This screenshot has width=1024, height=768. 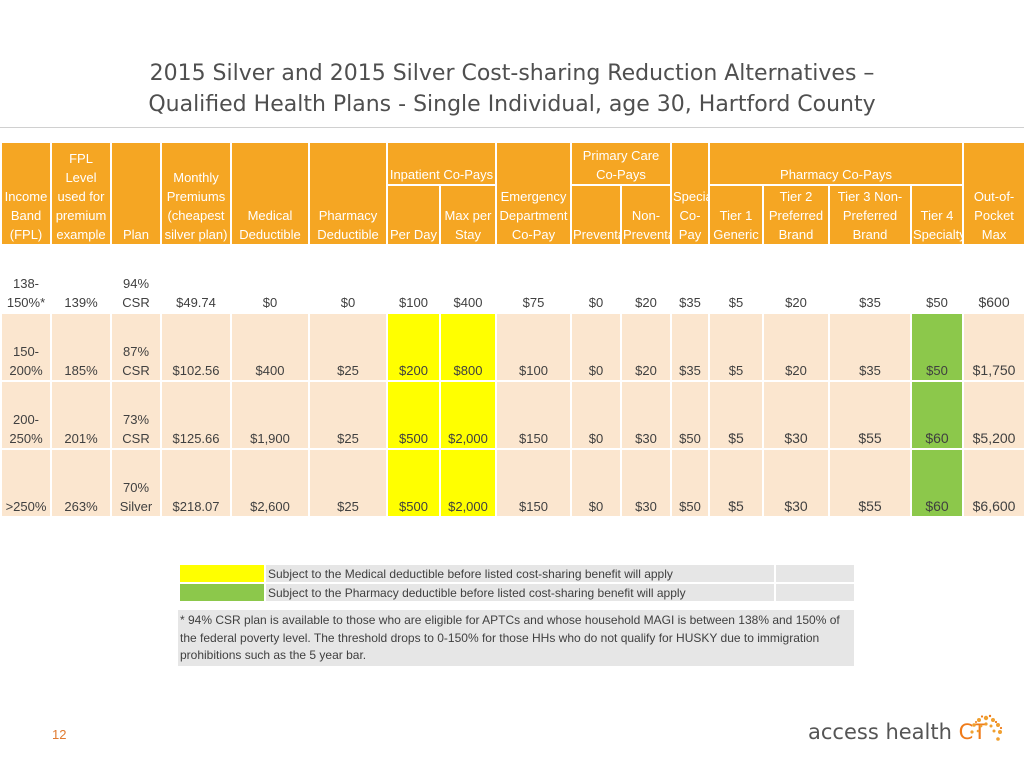 What do you see at coordinates (222, 592) in the screenshot?
I see `legend-swatch-green` at bounding box center [222, 592].